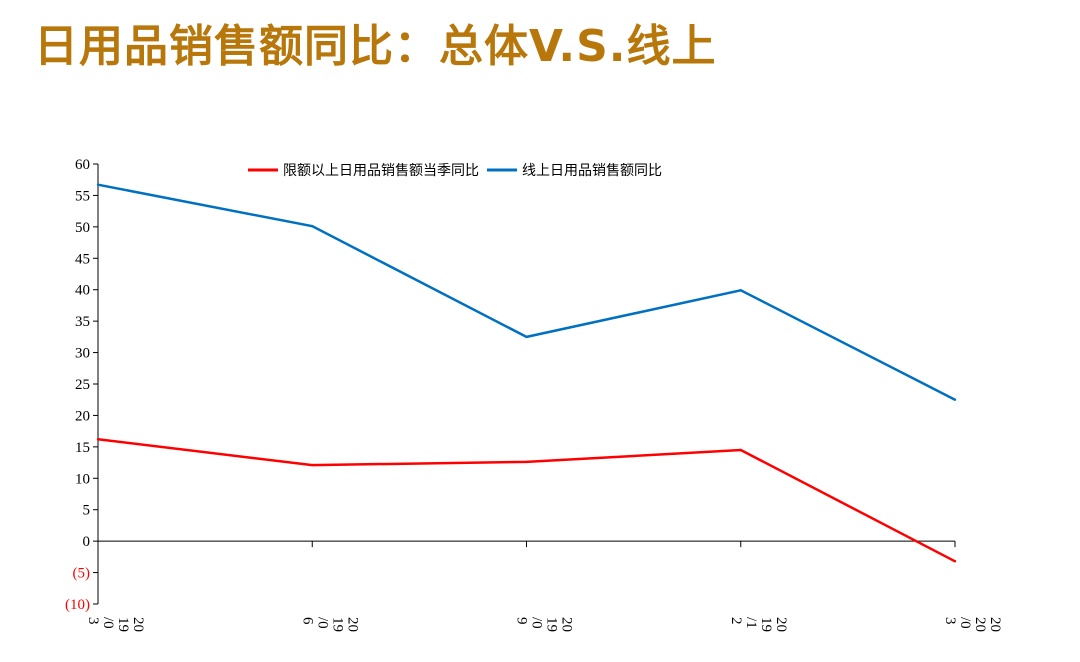 The height and width of the screenshot is (662, 1080). What do you see at coordinates (82, 448) in the screenshot?
I see `y-tick-label: 15` at bounding box center [82, 448].